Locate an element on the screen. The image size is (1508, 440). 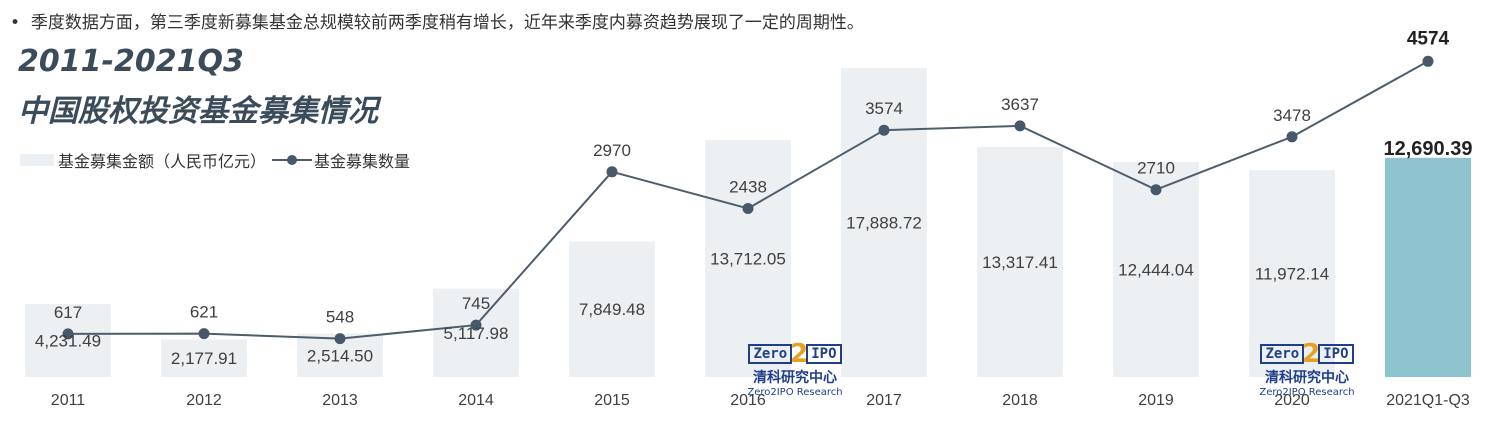
count-value-label: 548 is located at coordinates (340, 317).